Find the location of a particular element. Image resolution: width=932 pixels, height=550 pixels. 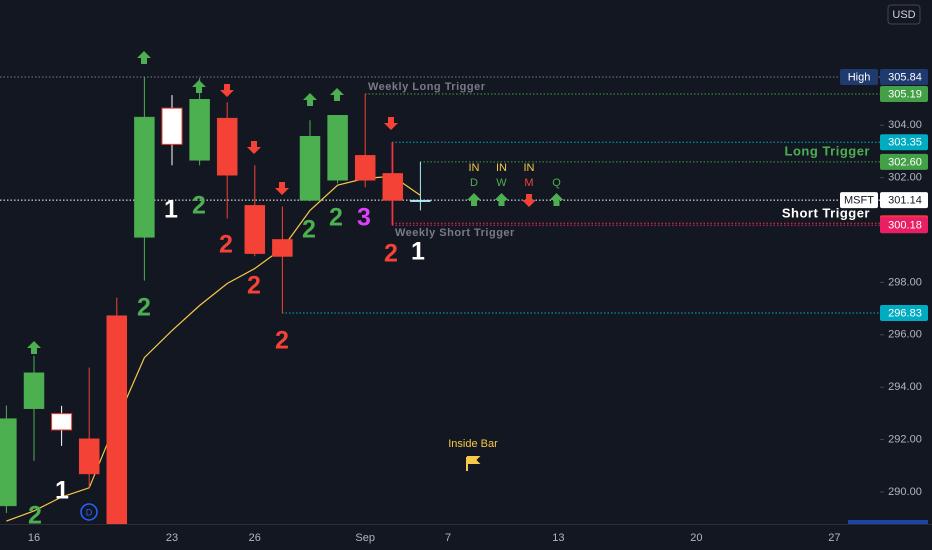

y-tick-label: 304.00 is located at coordinates (905, 125).